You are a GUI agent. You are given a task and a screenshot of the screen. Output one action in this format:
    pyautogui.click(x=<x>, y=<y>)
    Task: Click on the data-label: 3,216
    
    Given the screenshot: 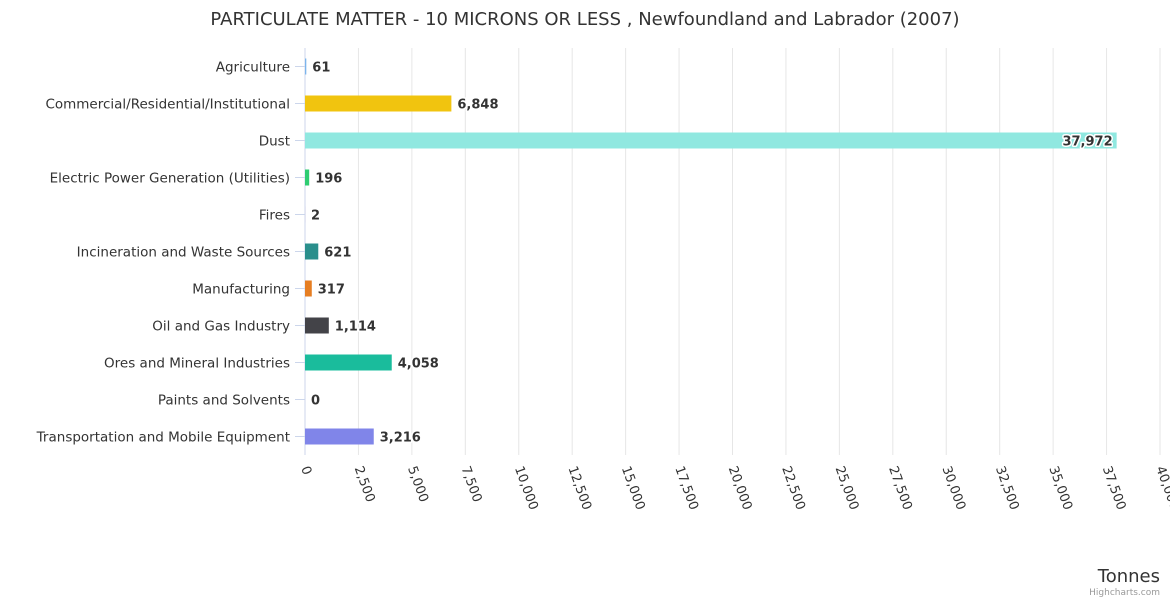 What is the action you would take?
    pyautogui.click(x=400, y=438)
    